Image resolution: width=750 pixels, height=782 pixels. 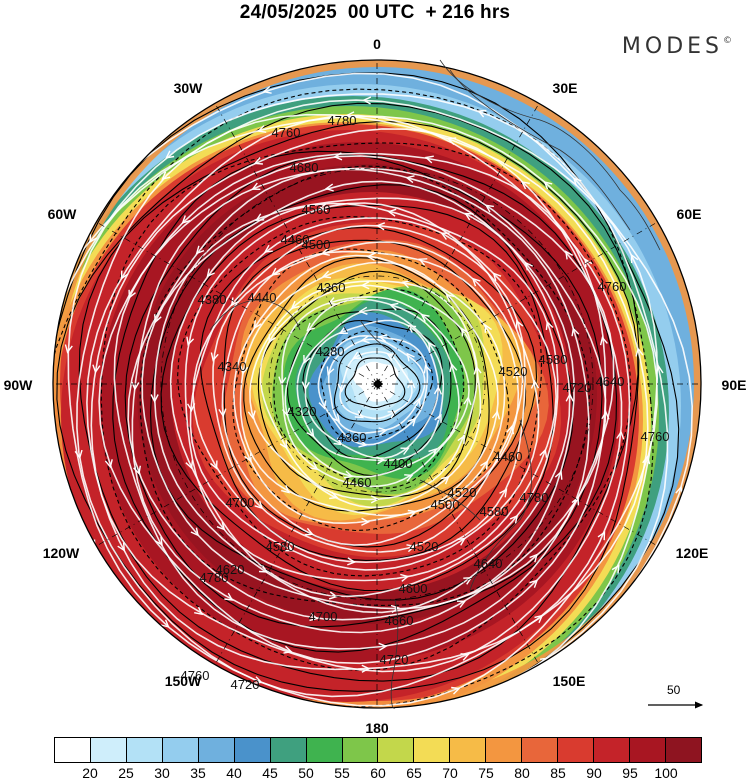 What do you see at coordinates (232, 366) in the screenshot?
I see `contour-label: 4340` at bounding box center [232, 366].